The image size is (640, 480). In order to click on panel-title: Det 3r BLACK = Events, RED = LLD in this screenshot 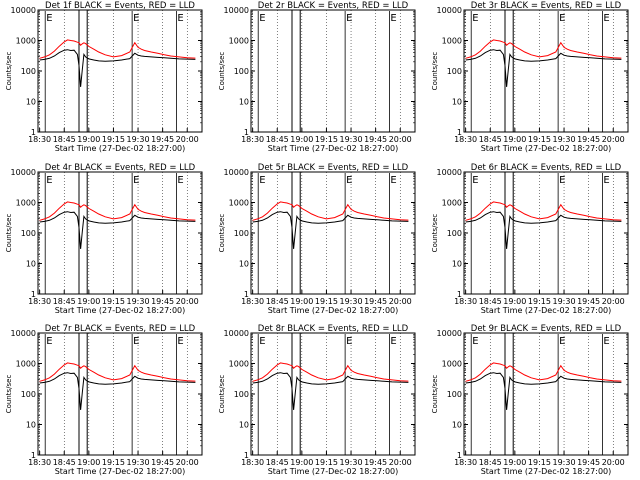, I will do `click(546, 6)`.